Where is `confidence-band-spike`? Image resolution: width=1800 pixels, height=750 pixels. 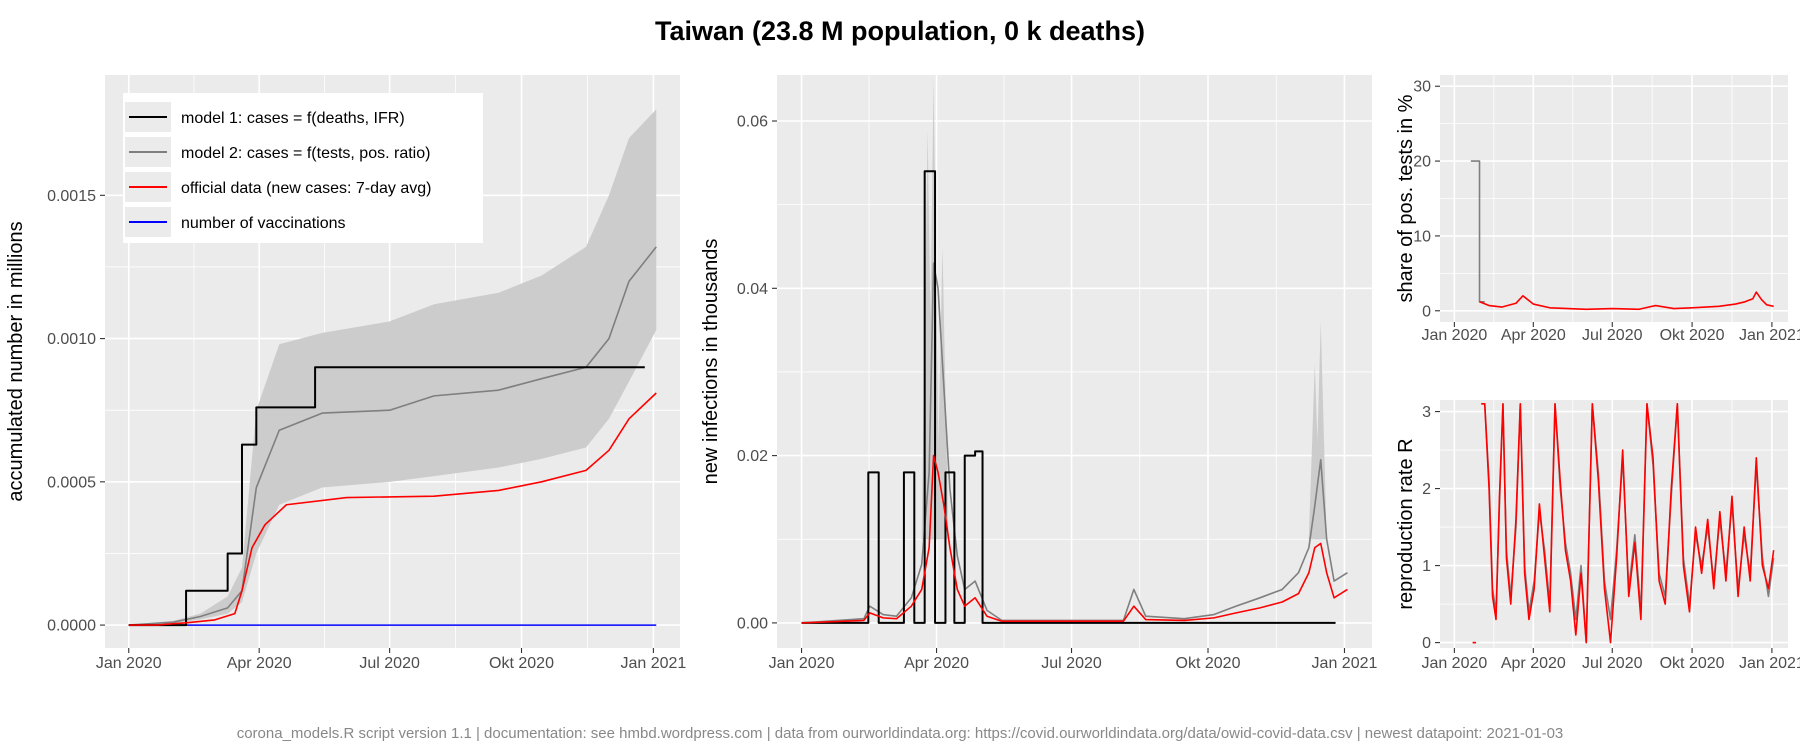
confidence-band-spike is located at coordinates (942, 393).